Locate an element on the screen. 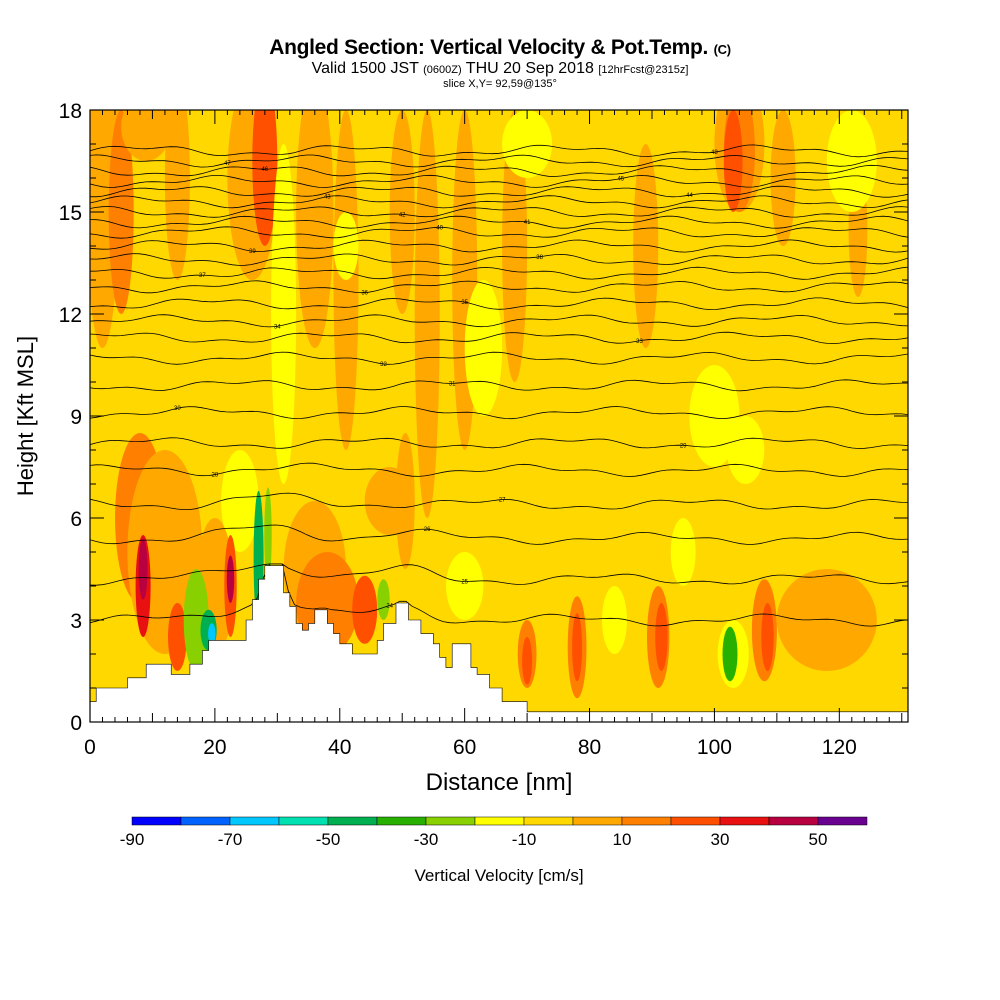  subtitle-valid: Valid 1500 JST is located at coordinates (365, 68).